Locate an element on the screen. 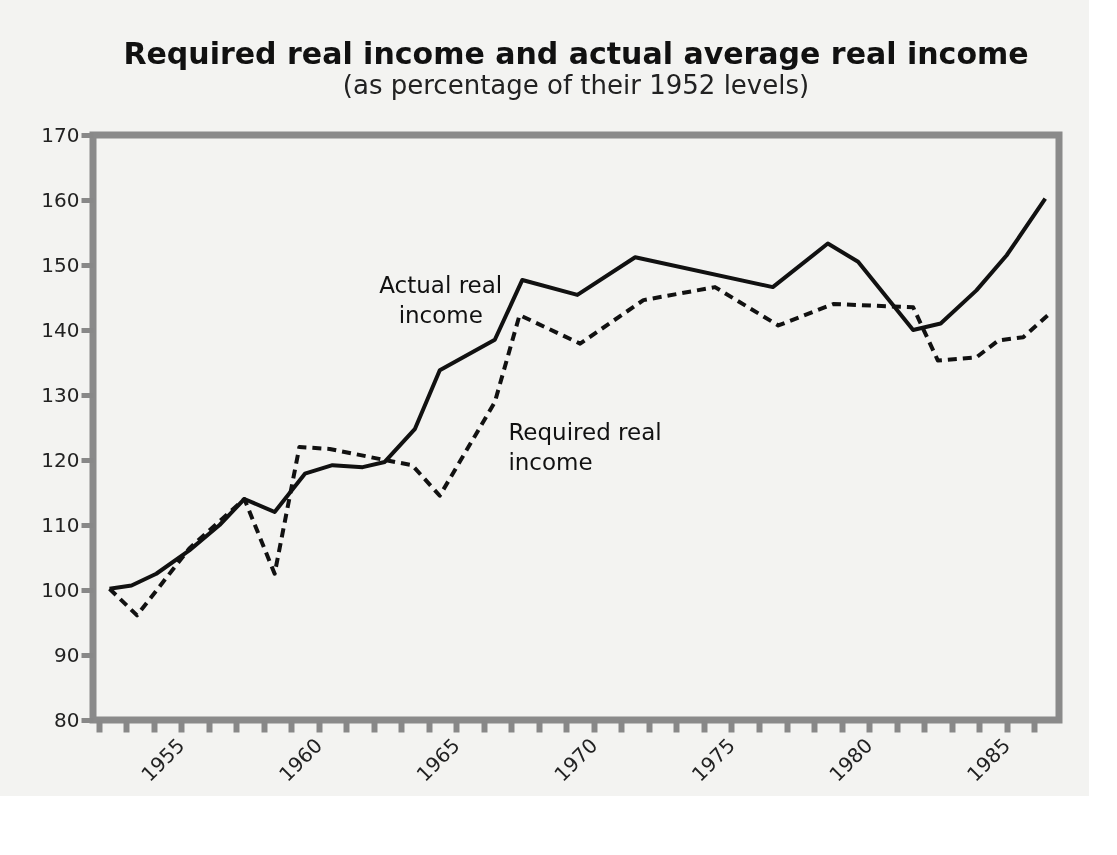 The image size is (1117, 855). y-tick-label: 130 is located at coordinates (60, 394).